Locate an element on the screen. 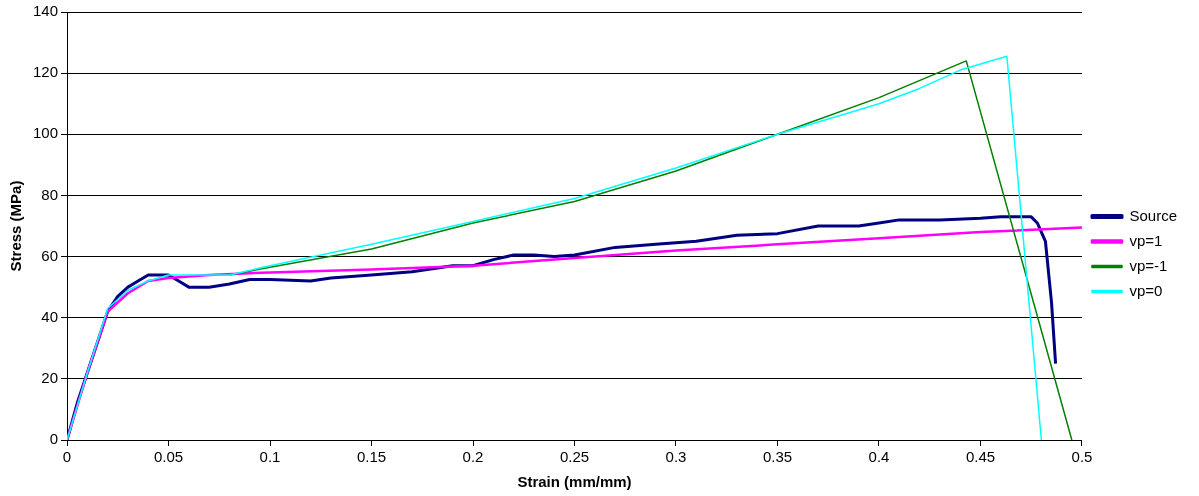 The image size is (1199, 496). x-tick-label: 0.35 is located at coordinates (777, 457).